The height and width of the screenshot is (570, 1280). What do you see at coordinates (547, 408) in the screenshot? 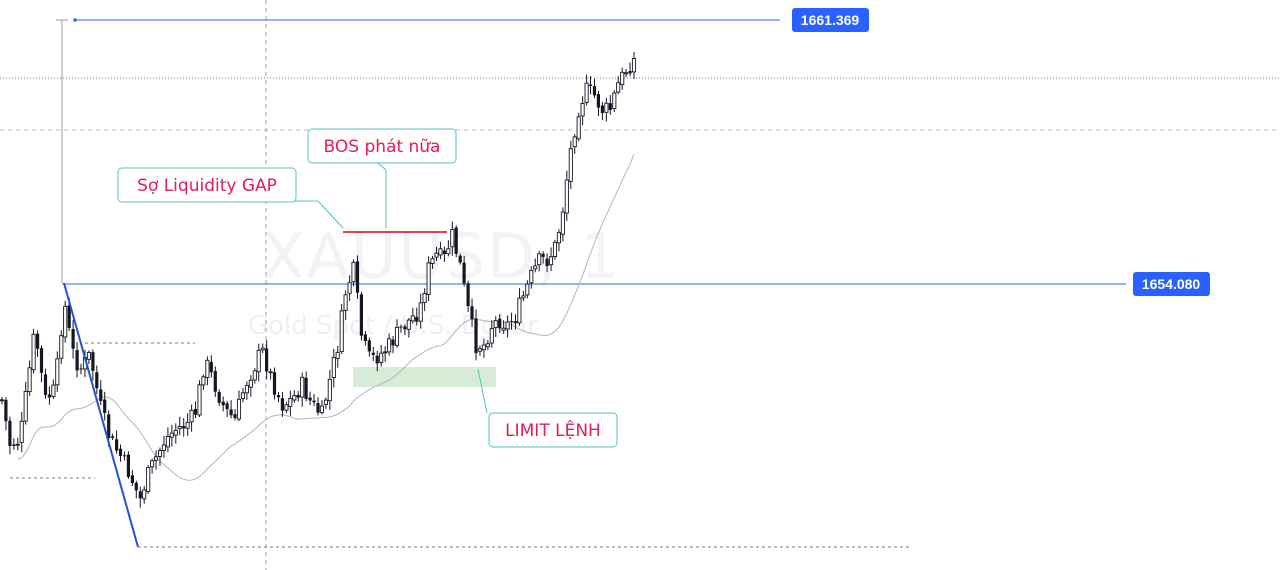
I see `callout-limit: LIMIT LỆNH` at bounding box center [547, 408].